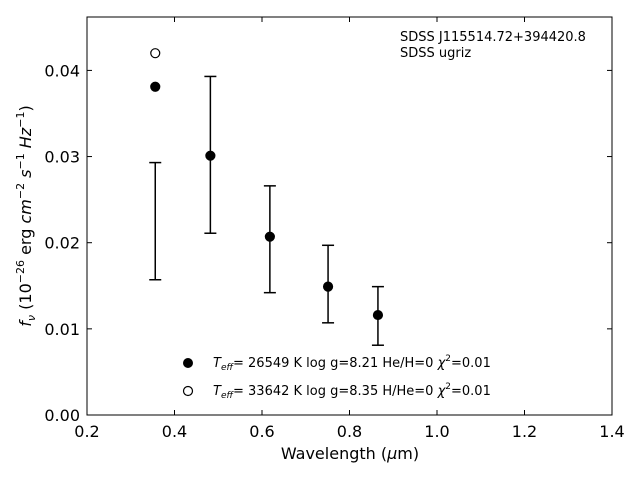  I want to click on annotation-line-2: SDSS ugriz, so click(435, 53).